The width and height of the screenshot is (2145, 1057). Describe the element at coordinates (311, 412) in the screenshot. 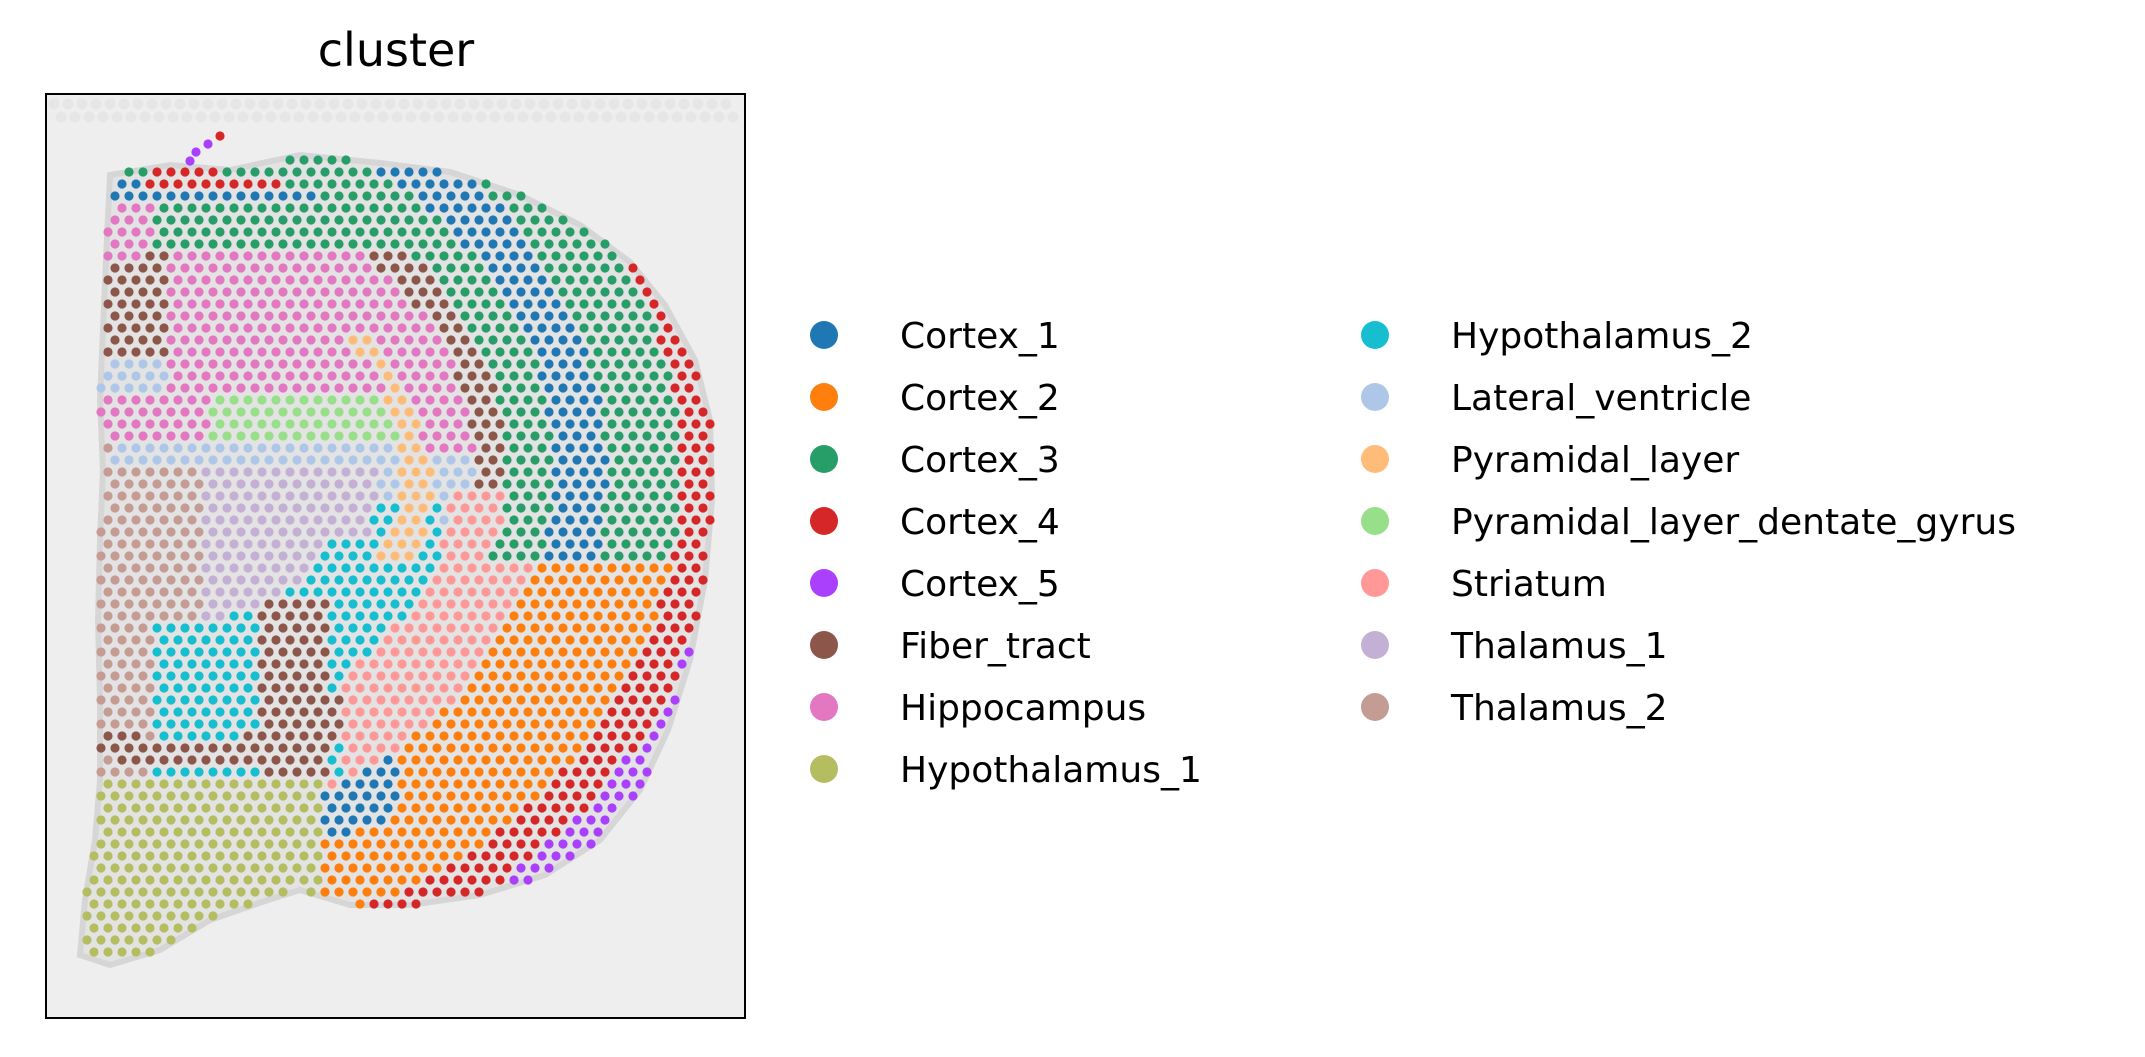

I see `spot-pyramidal-layer-dentate-gyrus` at that location.